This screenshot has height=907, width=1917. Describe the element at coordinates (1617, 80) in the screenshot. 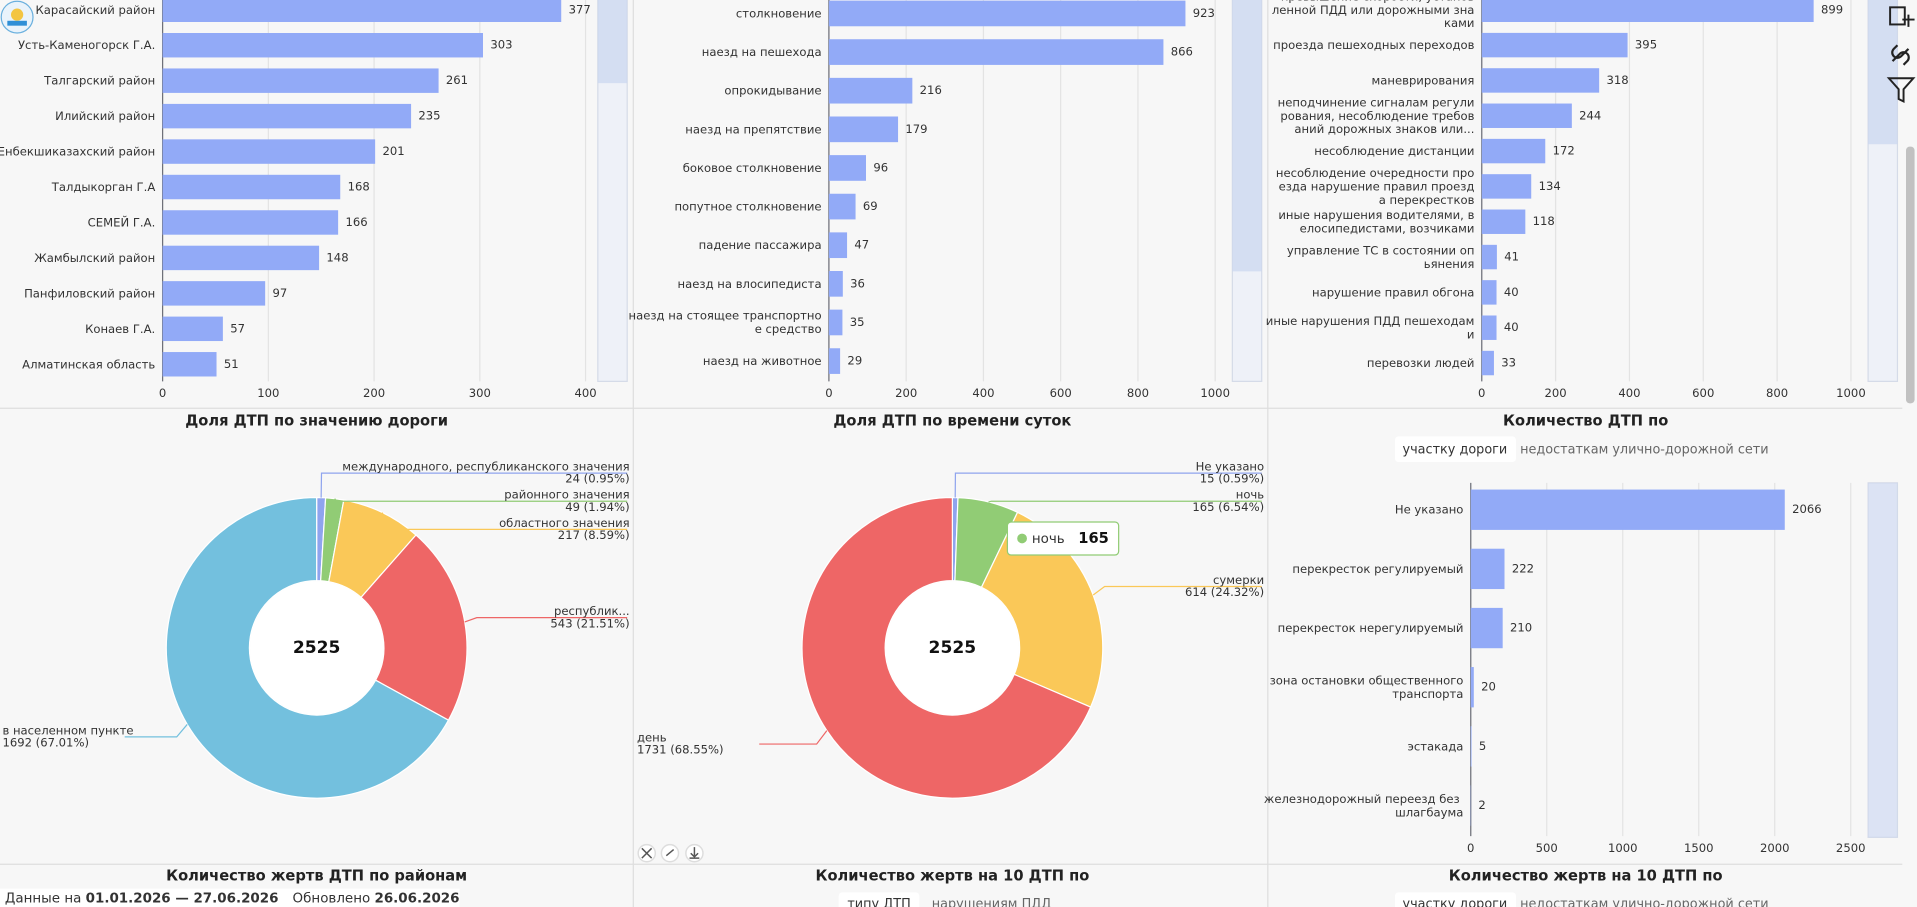

I see `value-label: 318` at that location.